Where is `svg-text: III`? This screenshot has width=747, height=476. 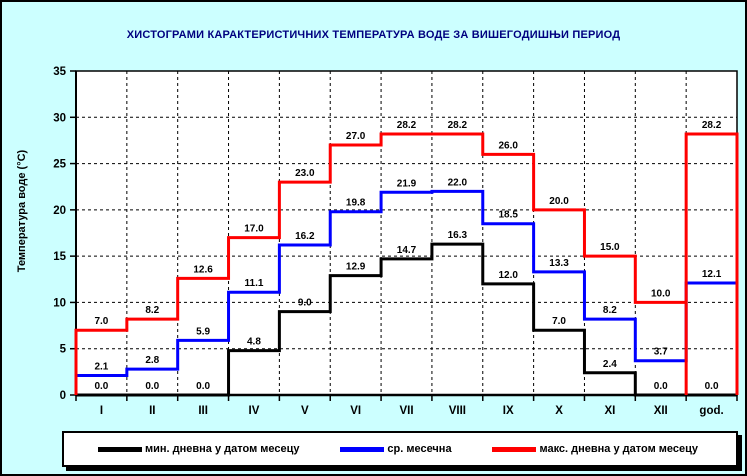
svg-text: III is located at coordinates (203, 411).